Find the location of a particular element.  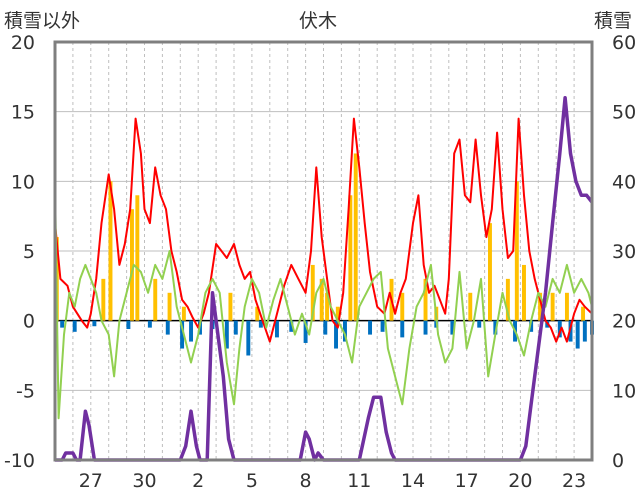

right-tick-label: 50 is located at coordinates (624, 113).